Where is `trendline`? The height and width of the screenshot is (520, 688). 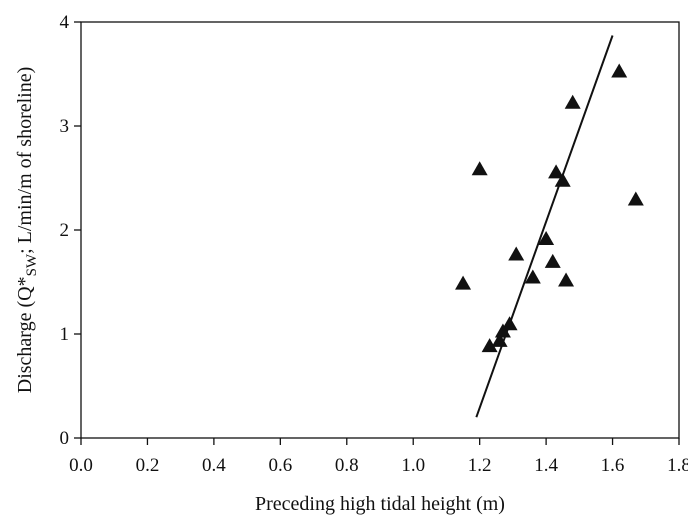 trendline is located at coordinates (544, 226).